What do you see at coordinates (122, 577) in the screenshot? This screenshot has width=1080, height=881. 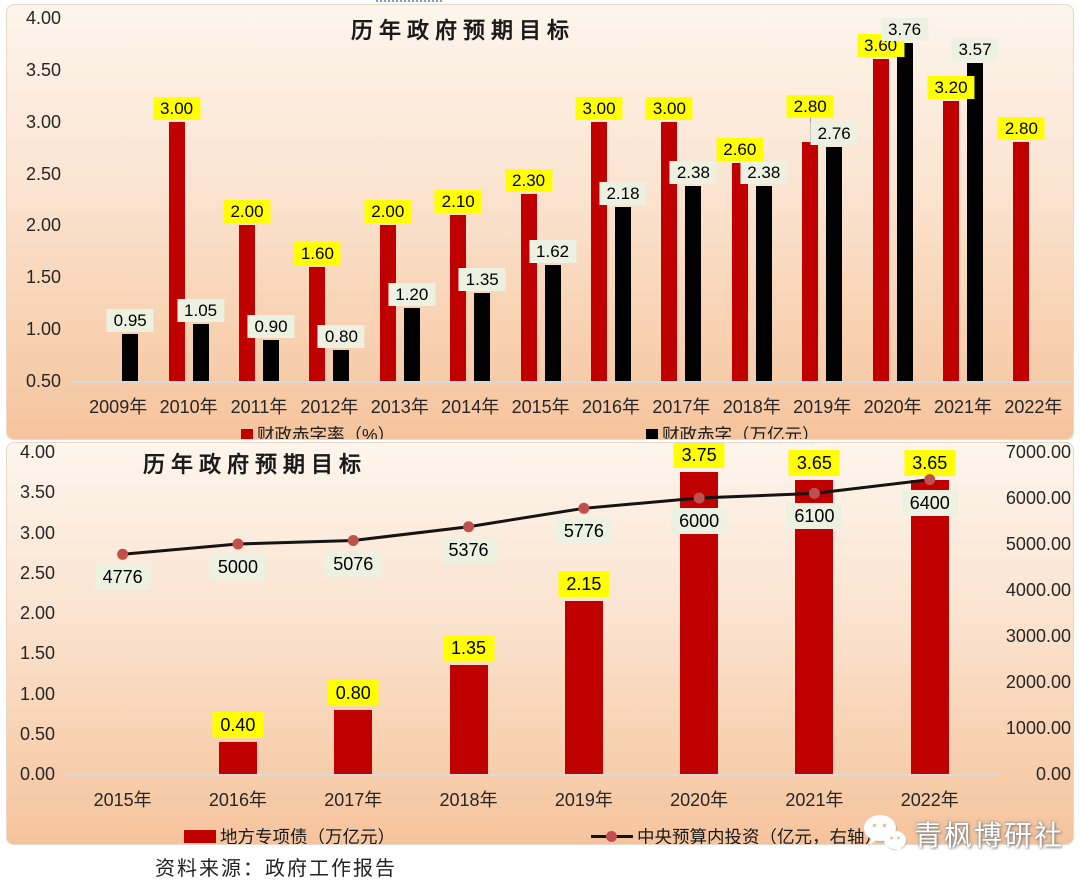 I see `line-value-label: 4776` at bounding box center [122, 577].